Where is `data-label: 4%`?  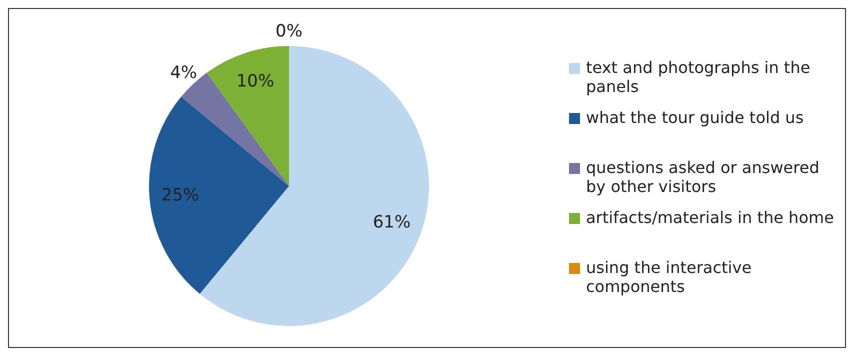 data-label: 4% is located at coordinates (184, 73).